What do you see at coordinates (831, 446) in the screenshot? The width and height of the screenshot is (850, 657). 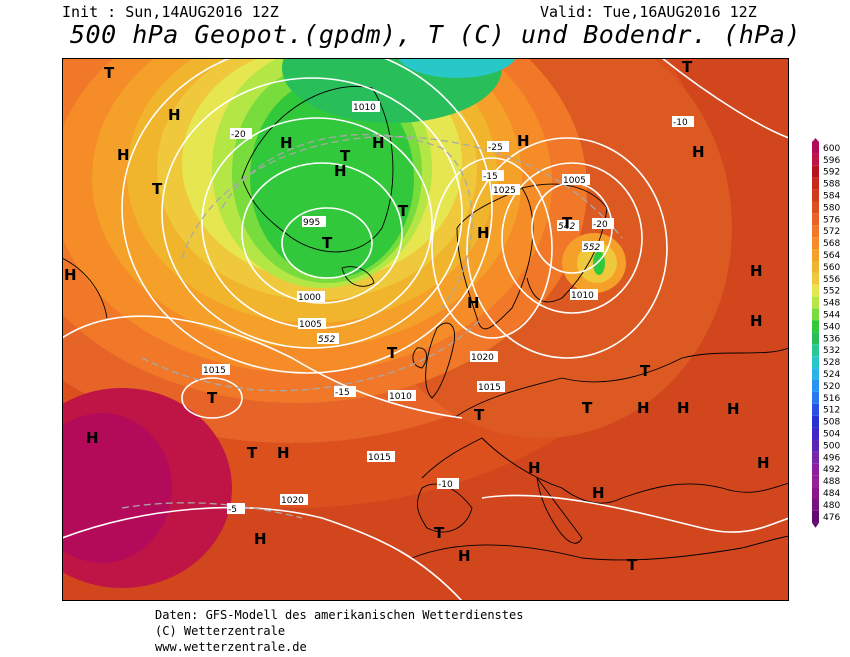 I see `legend-label: 500` at bounding box center [831, 446].